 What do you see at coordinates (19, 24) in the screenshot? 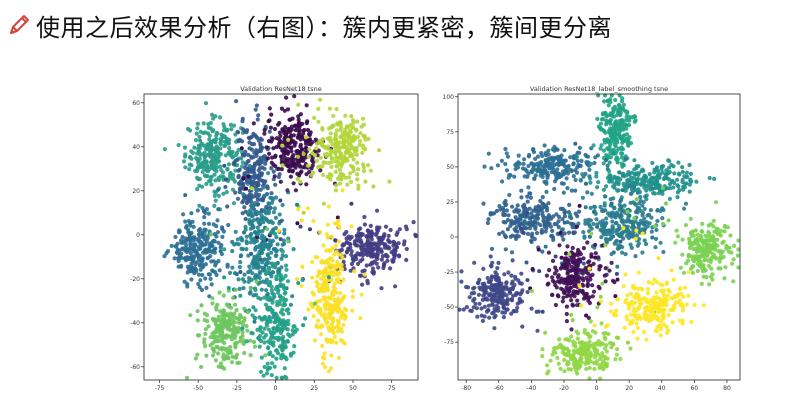
I see `pencil-icon` at bounding box center [19, 24].